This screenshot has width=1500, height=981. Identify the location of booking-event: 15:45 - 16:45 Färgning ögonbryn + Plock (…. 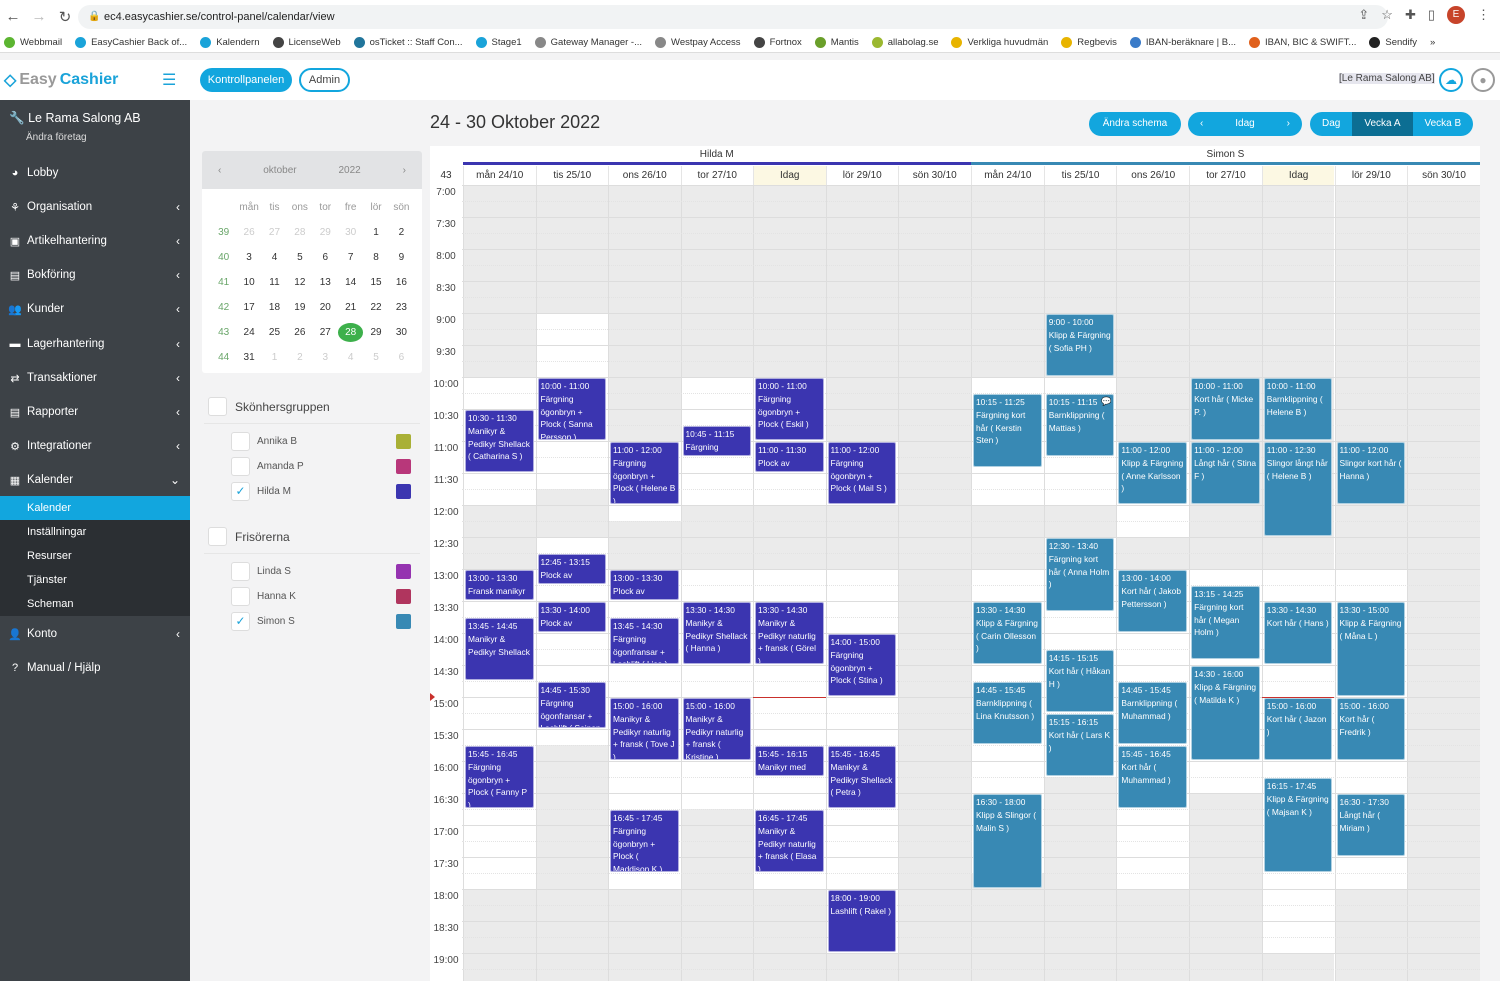
(499, 777).